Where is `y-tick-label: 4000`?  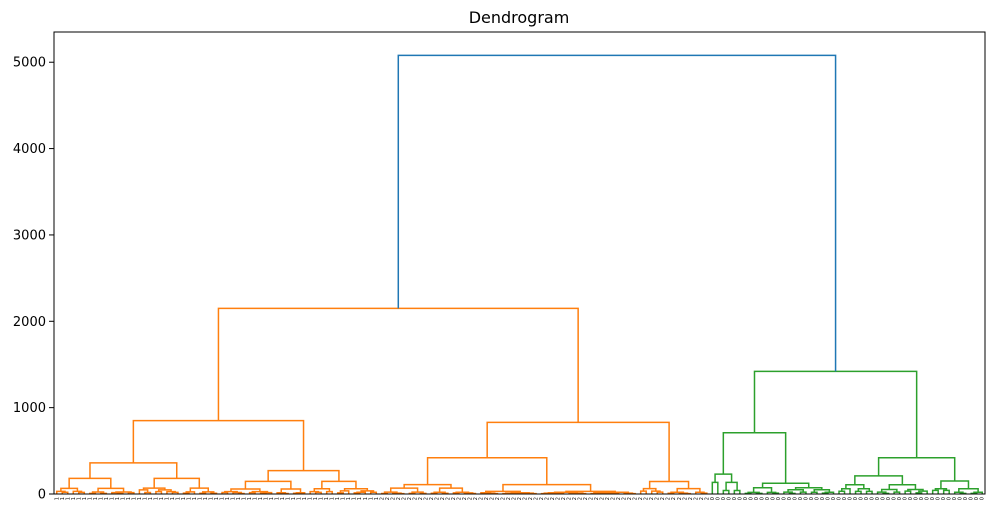 y-tick-label: 4000 is located at coordinates (29, 149).